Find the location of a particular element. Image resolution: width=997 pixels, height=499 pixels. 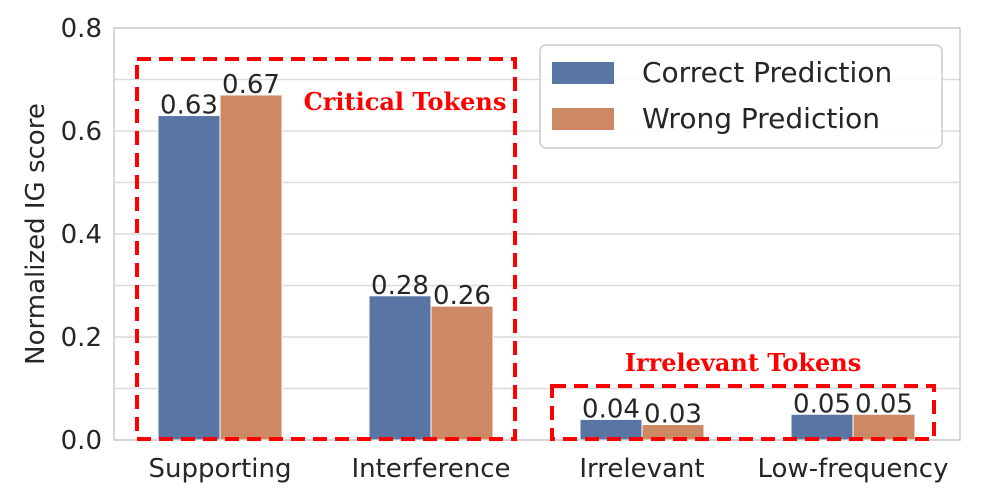

bar-correct-low-frequency is located at coordinates (822, 427).